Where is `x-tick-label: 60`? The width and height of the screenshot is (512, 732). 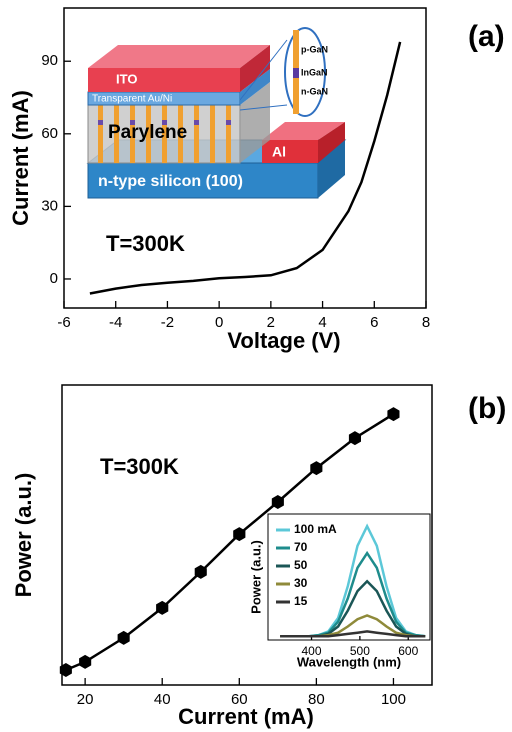 x-tick-label: 60 is located at coordinates (239, 699).